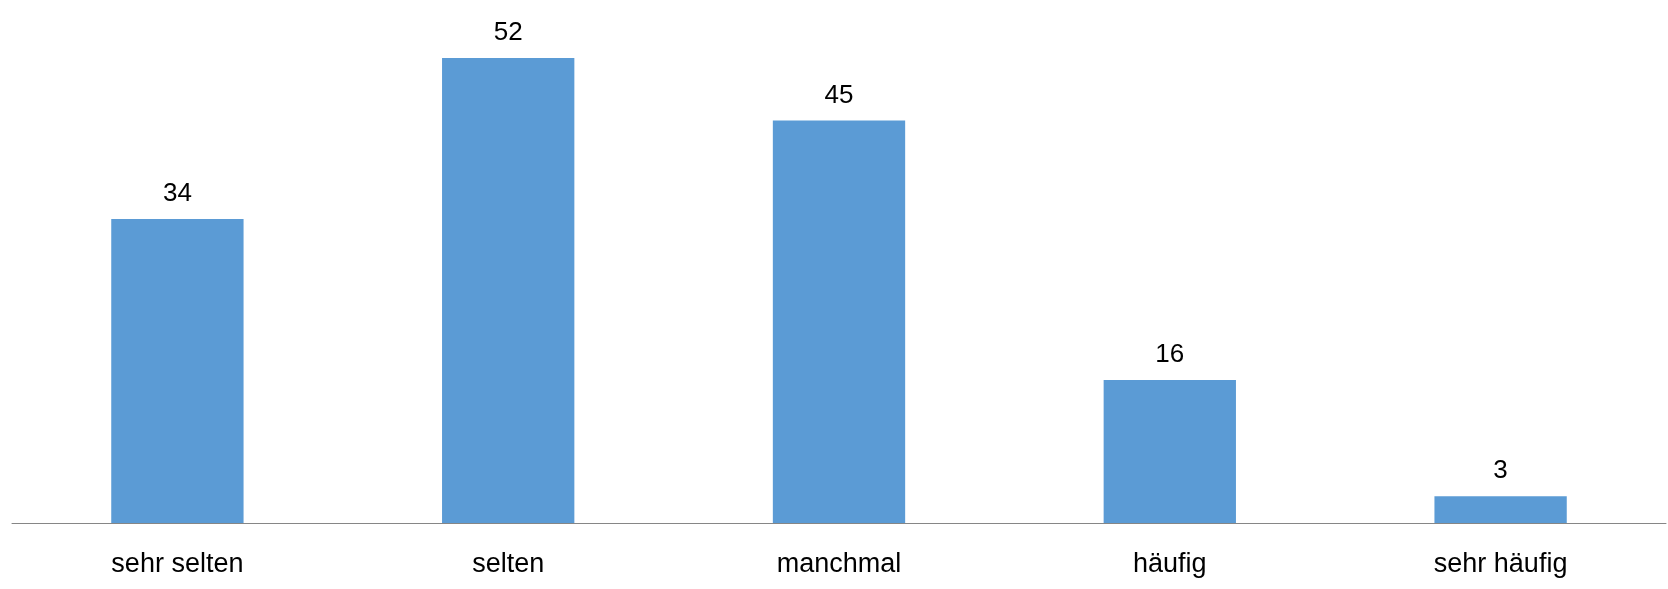 The height and width of the screenshot is (589, 1668). I want to click on x-tick-label: sehr selten, so click(177, 562).